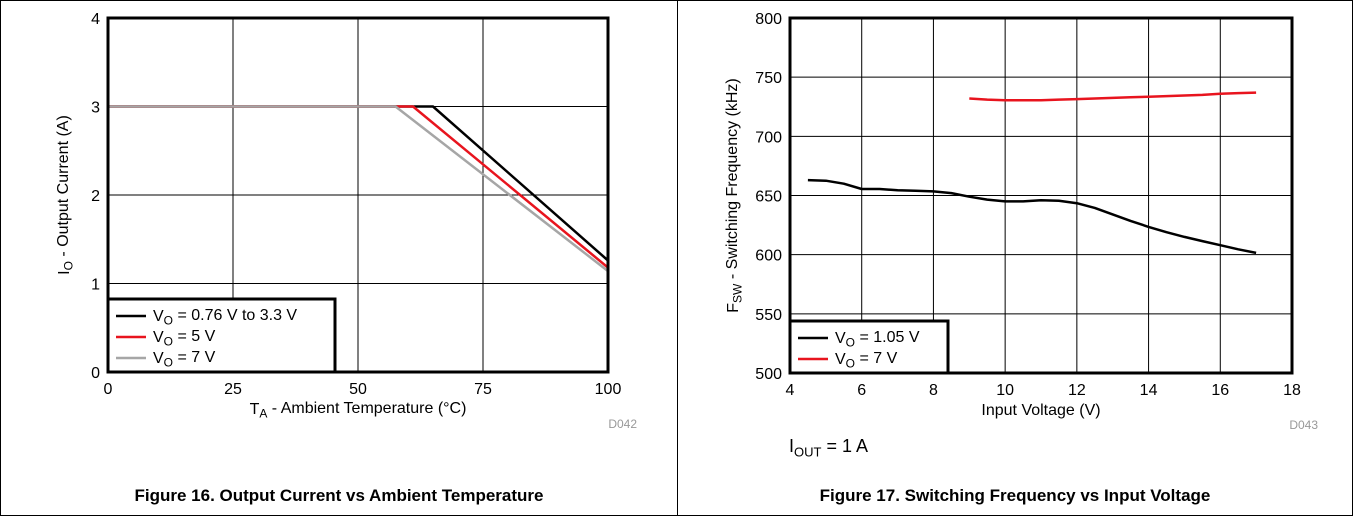  What do you see at coordinates (768, 315) in the screenshot?
I see `y-tick-label: 550` at bounding box center [768, 315].